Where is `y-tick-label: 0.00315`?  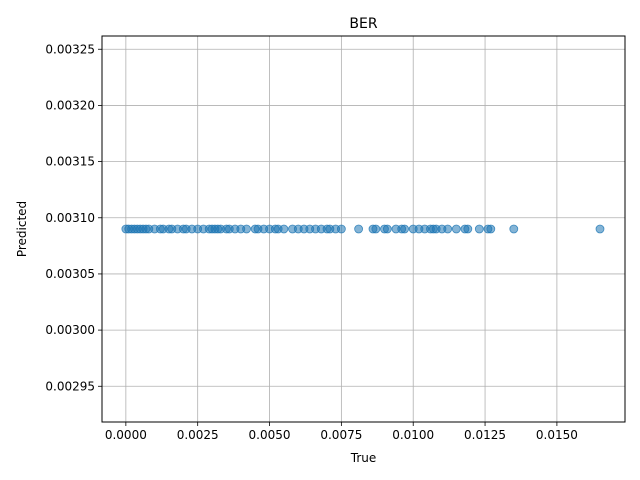
y-tick-label: 0.00315 is located at coordinates (70, 162).